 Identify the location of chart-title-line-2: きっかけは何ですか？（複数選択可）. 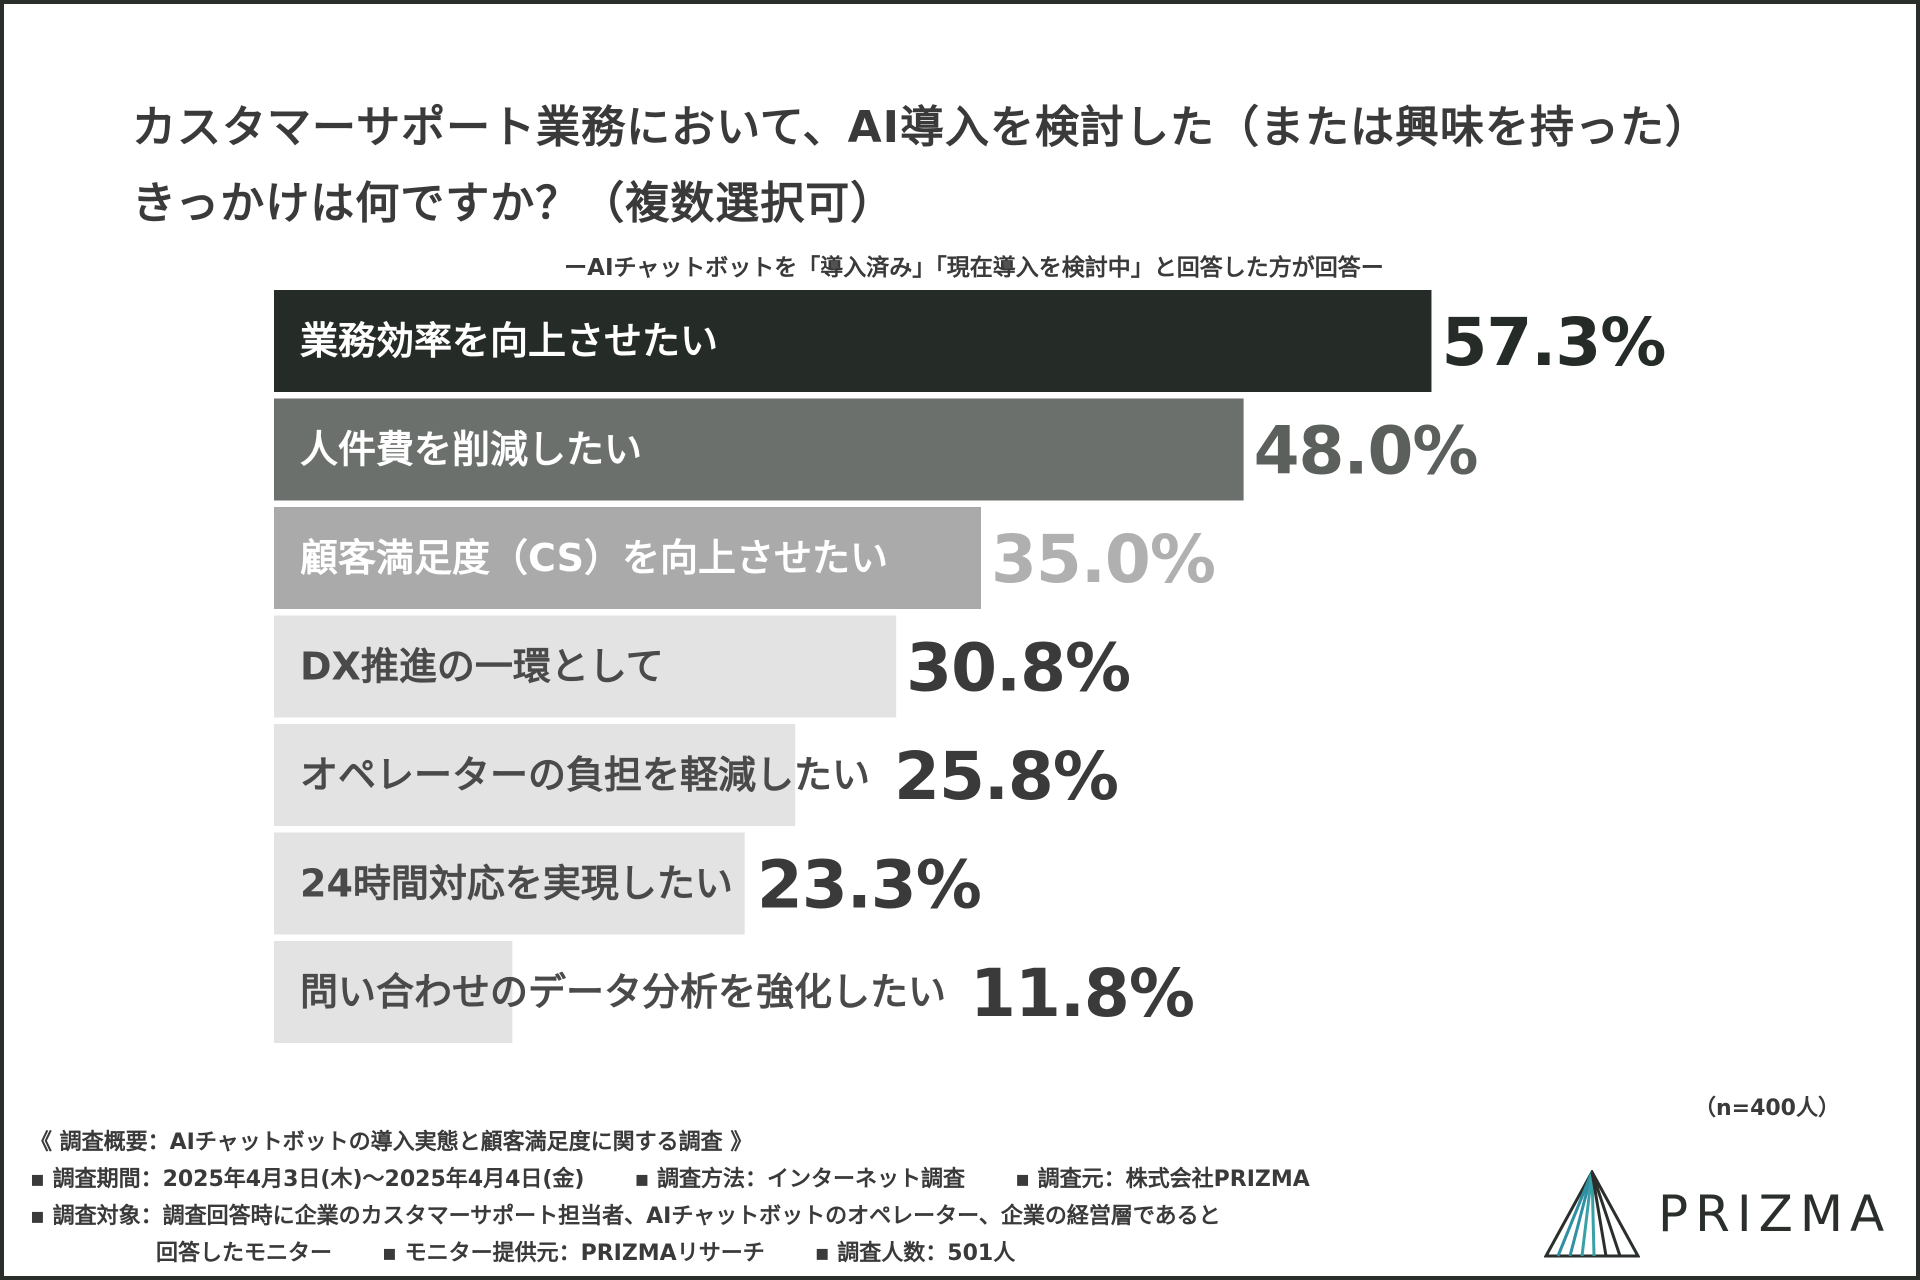
(514, 203).